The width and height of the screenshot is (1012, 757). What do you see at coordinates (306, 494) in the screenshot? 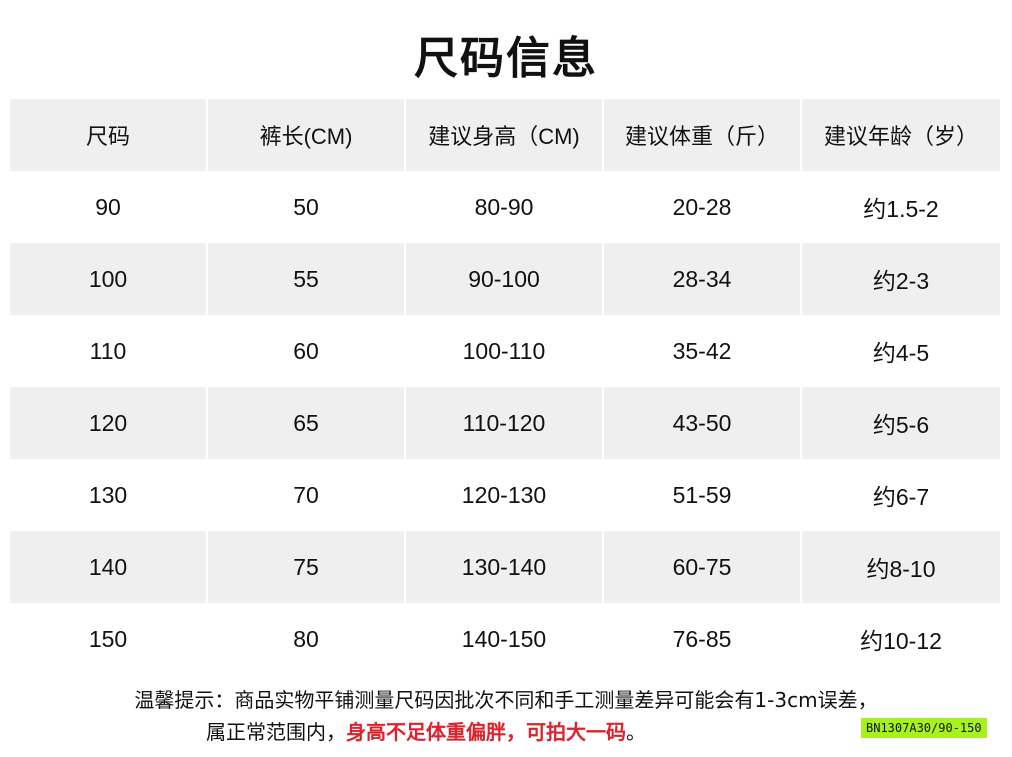
I see `table-cell: 70` at bounding box center [306, 494].